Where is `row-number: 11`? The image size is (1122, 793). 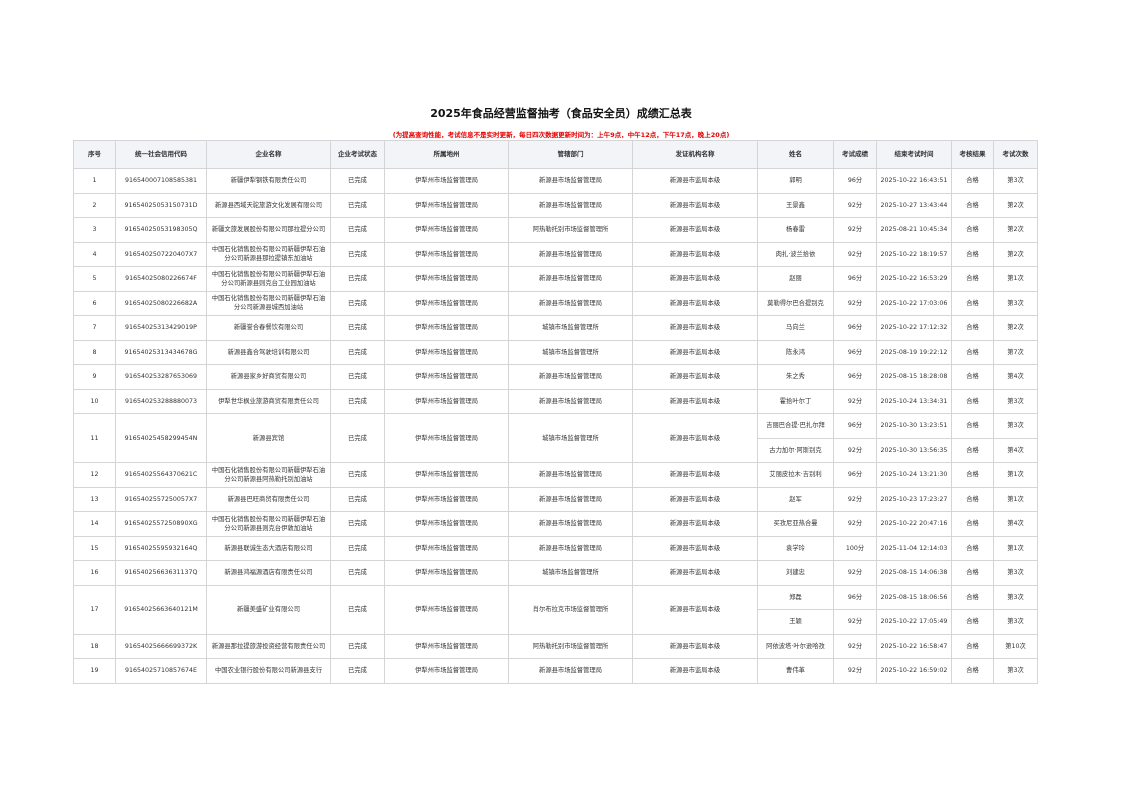 row-number: 11 is located at coordinates (94, 438).